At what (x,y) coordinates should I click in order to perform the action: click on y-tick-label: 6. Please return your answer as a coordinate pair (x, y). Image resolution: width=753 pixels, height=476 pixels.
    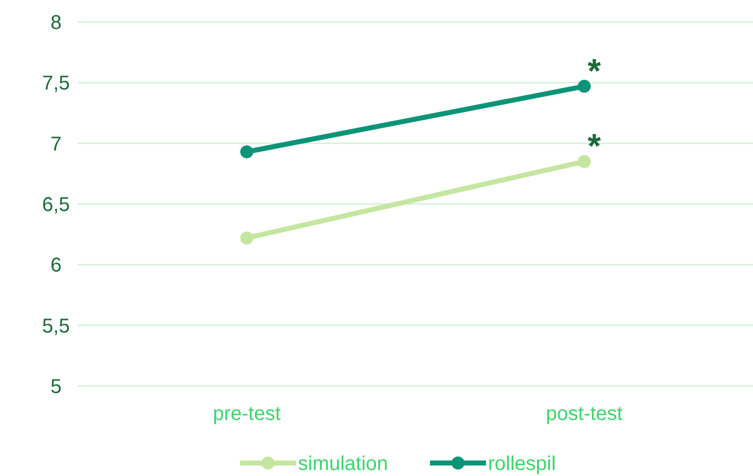
    Looking at the image, I should click on (56, 265).